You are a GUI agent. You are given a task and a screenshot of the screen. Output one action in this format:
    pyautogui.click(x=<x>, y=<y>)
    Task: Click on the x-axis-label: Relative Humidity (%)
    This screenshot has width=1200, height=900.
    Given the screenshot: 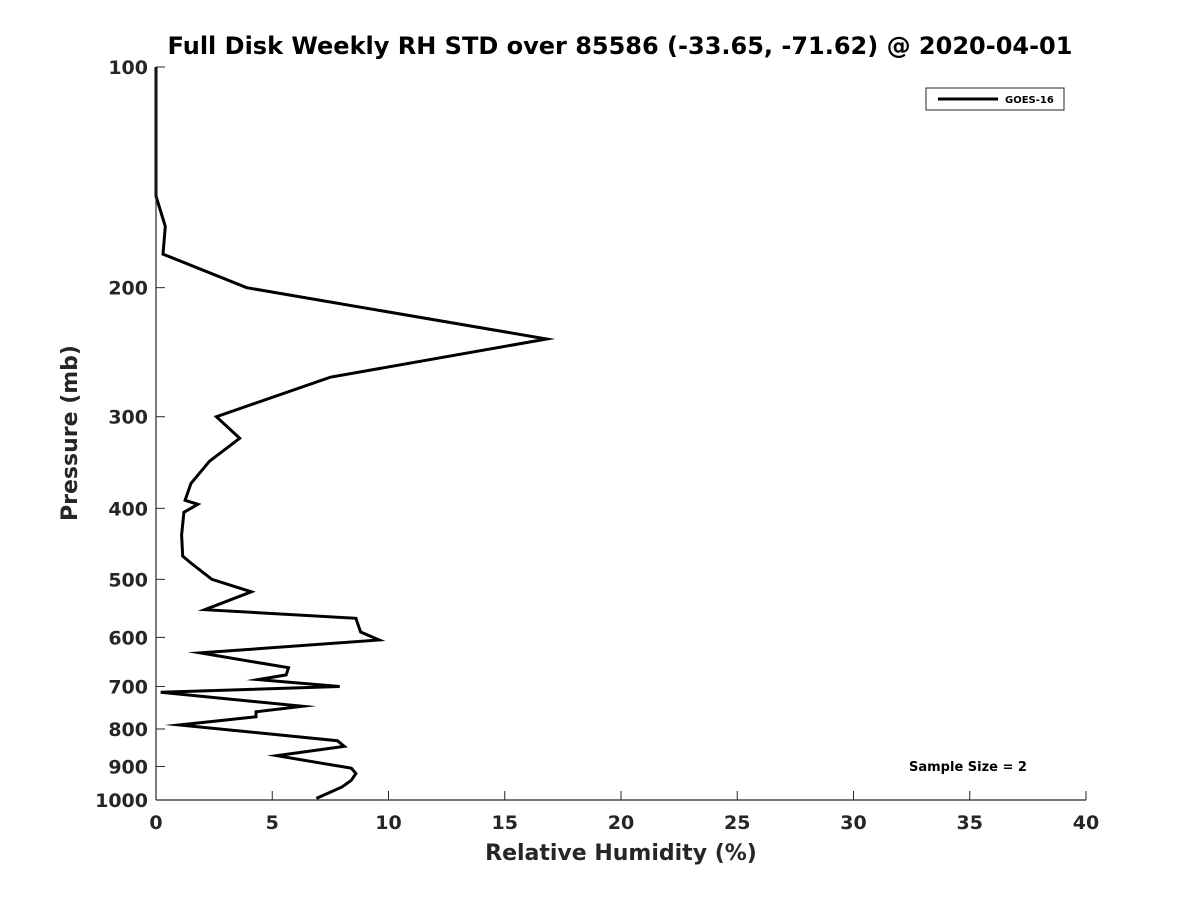 What is the action you would take?
    pyautogui.click(x=621, y=853)
    